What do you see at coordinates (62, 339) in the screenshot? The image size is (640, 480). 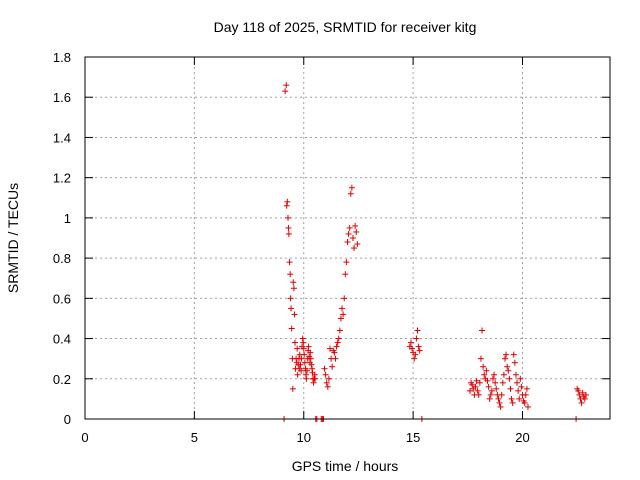 I see `y-tick-label: 0.4` at bounding box center [62, 339].